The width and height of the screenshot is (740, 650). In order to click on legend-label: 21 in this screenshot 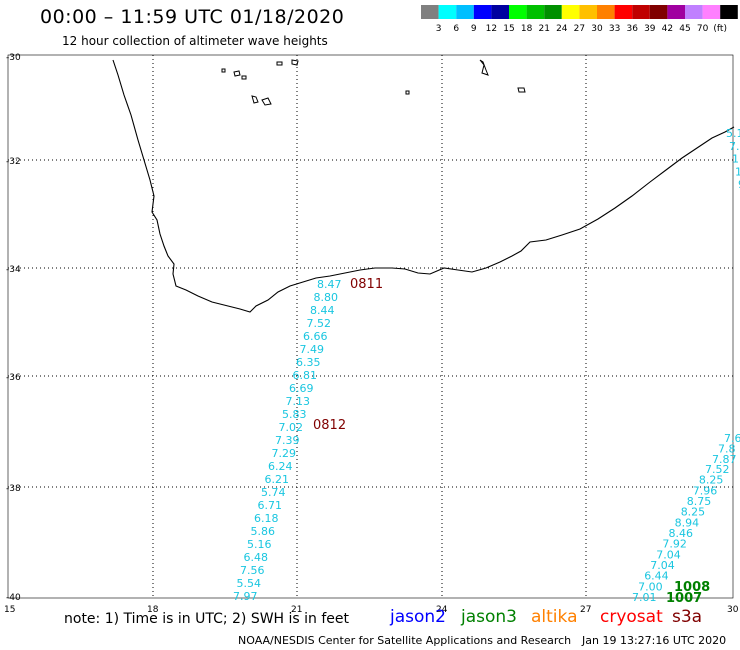, I will do `click(543, 29)`.